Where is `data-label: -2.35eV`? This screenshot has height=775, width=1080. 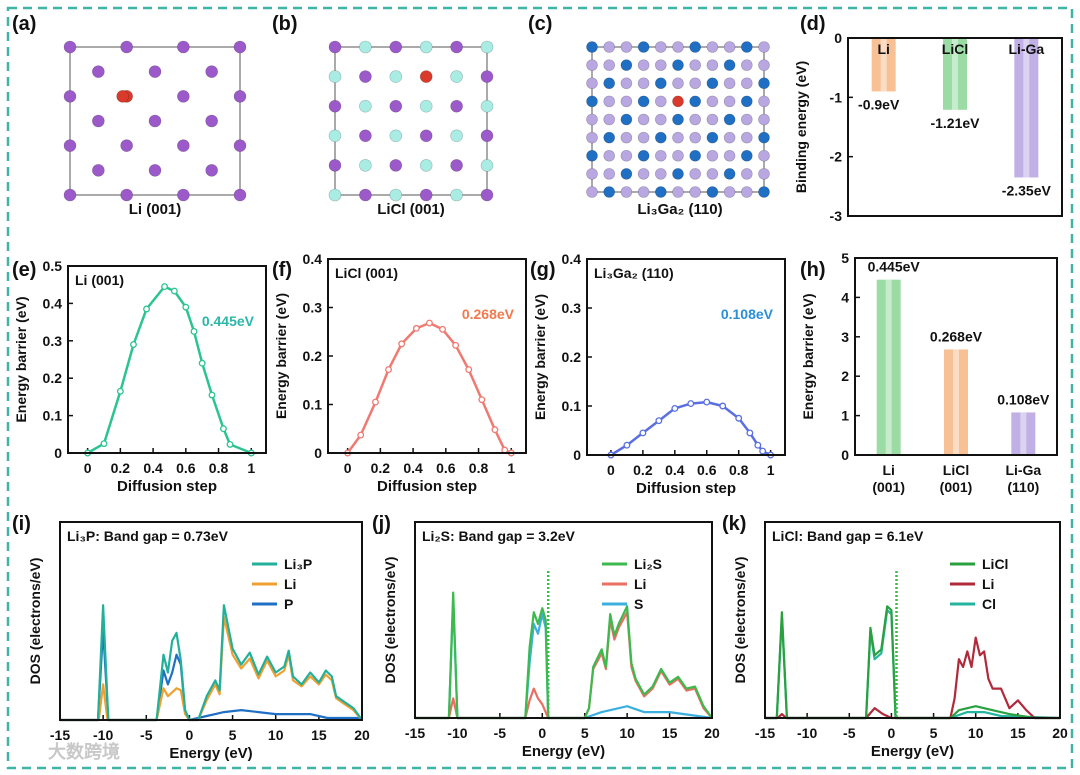
data-label: -2.35eV is located at coordinates (1027, 190).